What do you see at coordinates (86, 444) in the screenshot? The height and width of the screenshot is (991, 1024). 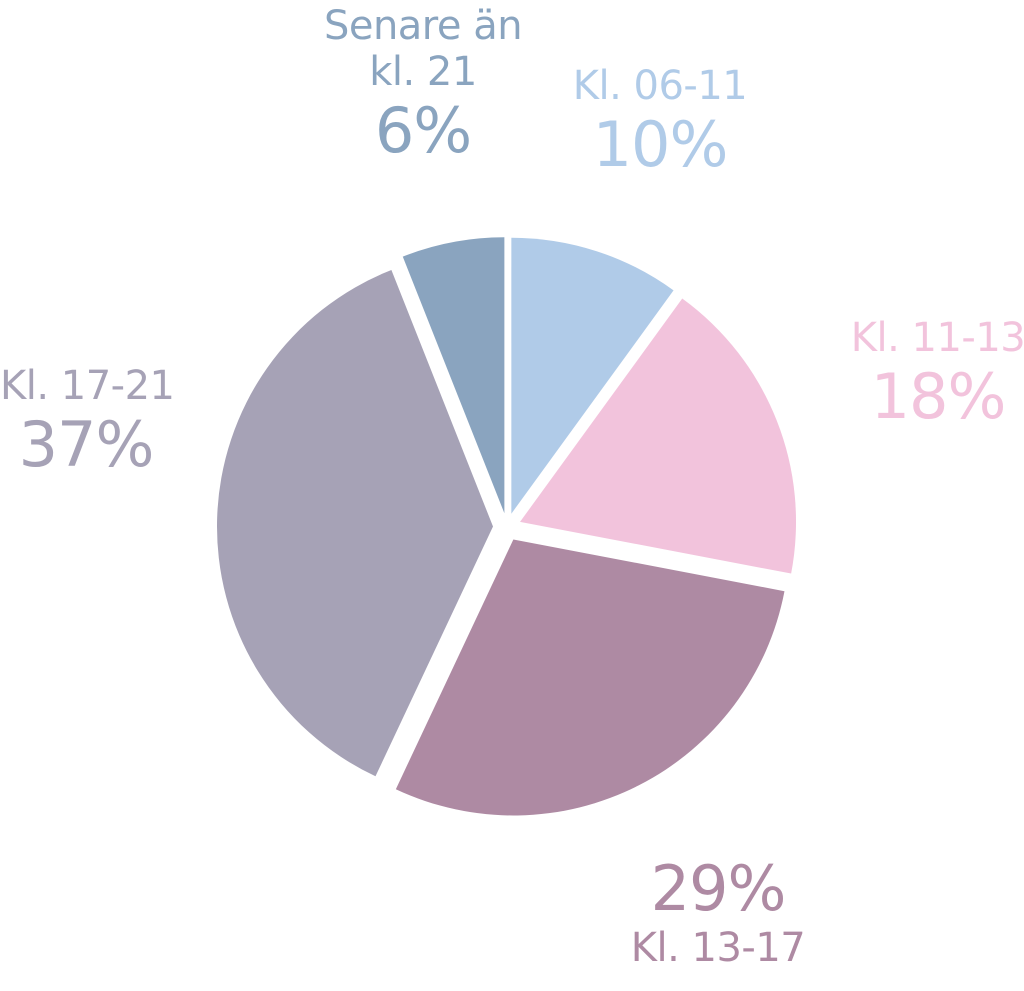 I see `slice-3-percent: 37%` at bounding box center [86, 444].